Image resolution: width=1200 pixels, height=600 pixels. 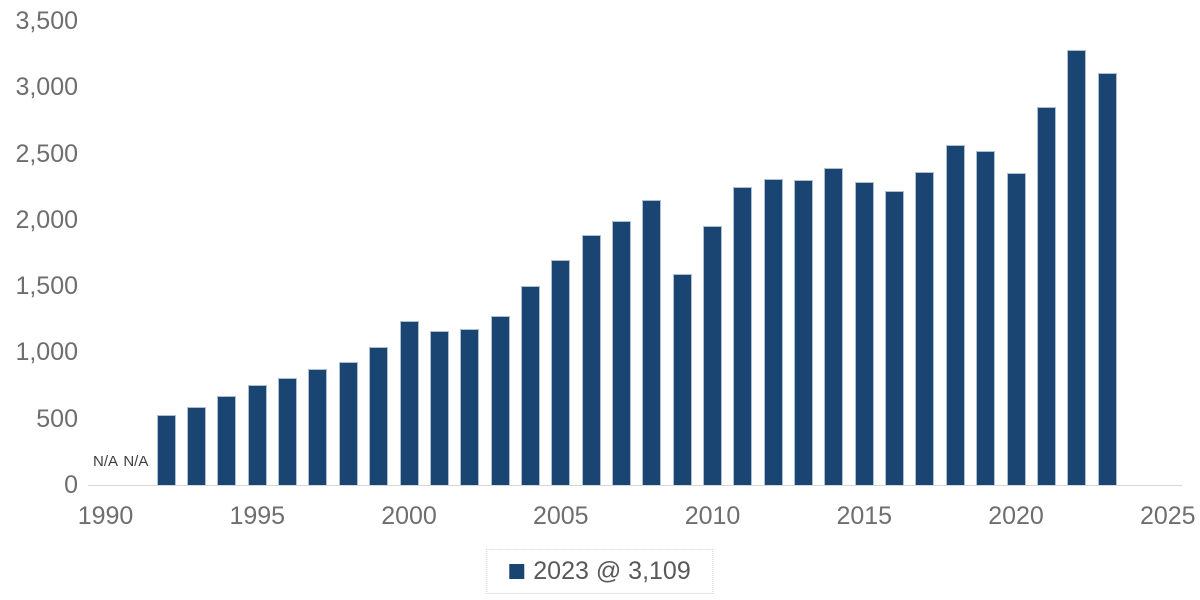 I want to click on bar-2007, so click(x=621, y=353).